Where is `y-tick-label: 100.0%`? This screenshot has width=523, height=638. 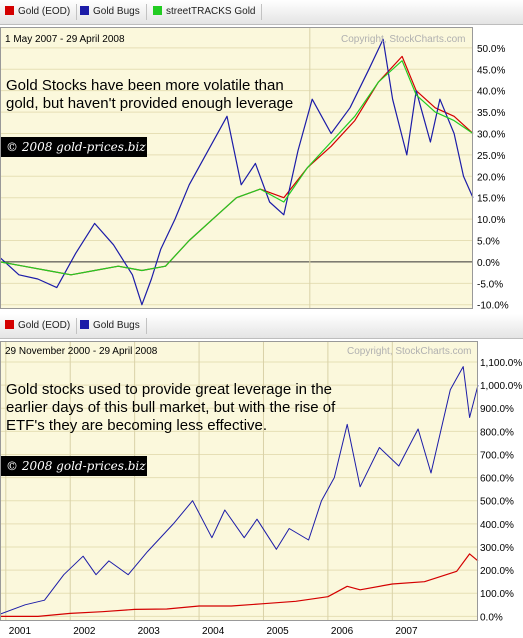
y-tick-label: 100.0% is located at coordinates (497, 594).